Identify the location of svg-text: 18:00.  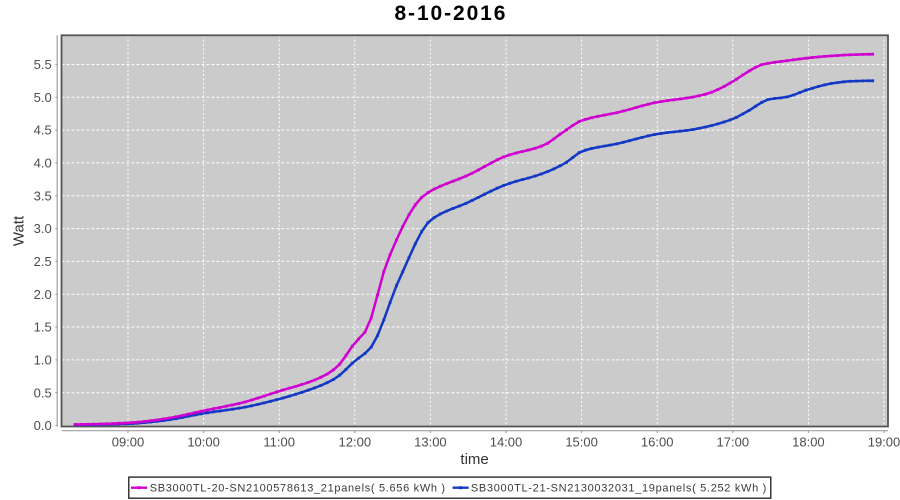
(808, 441).